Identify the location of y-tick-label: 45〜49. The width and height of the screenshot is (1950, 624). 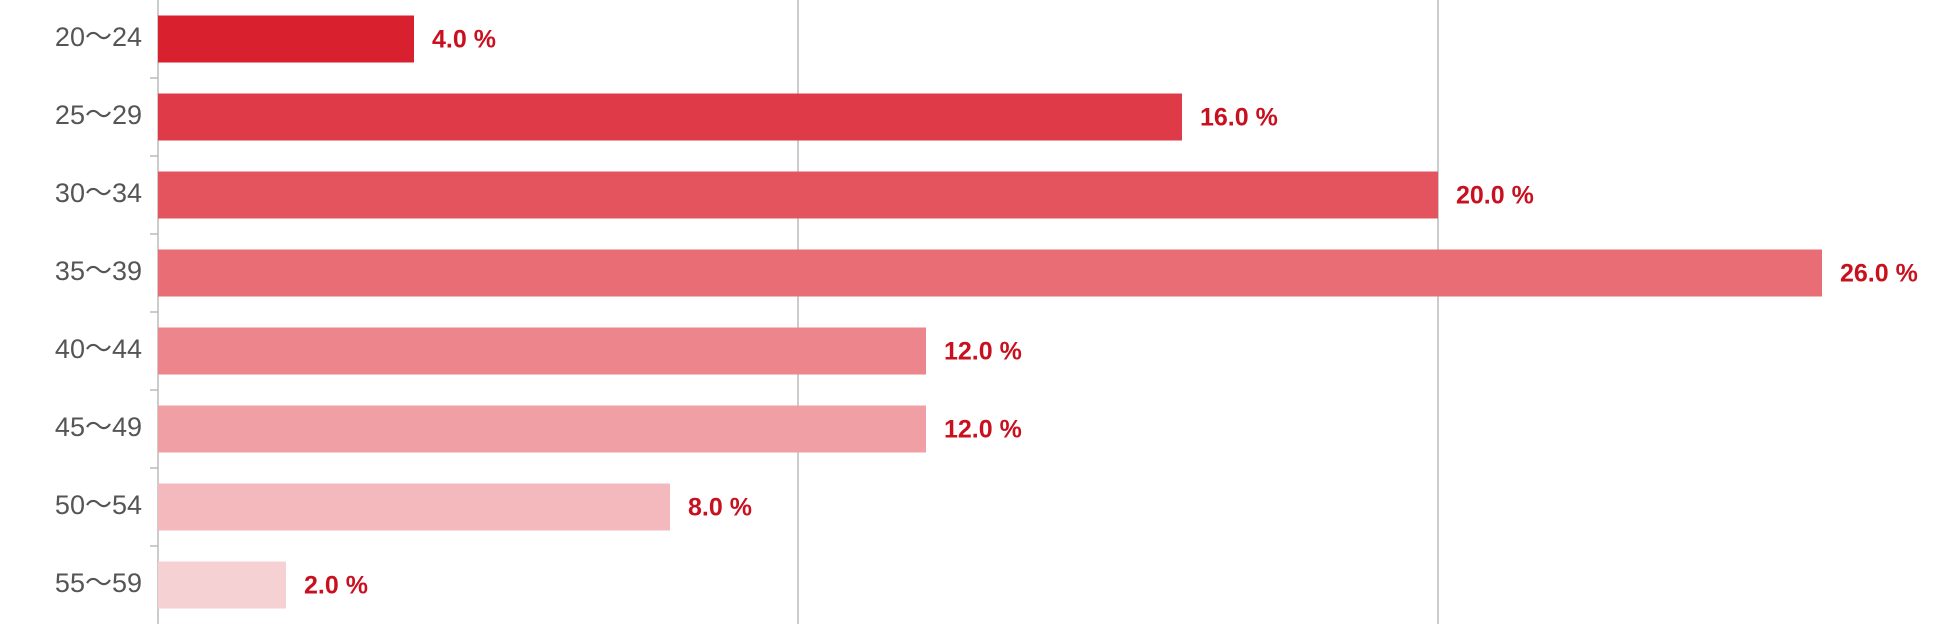
(98, 427).